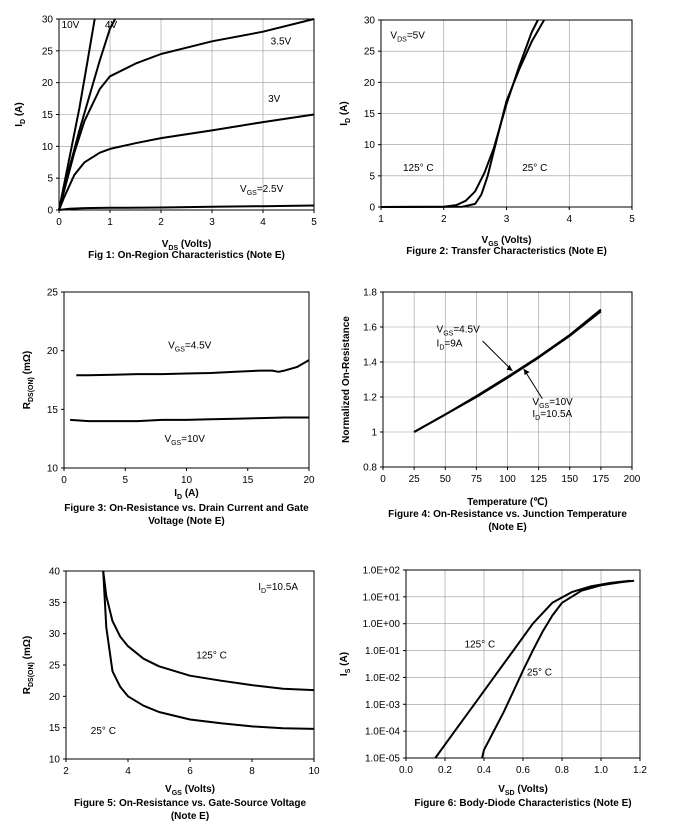 The height and width of the screenshot is (829, 674). I want to click on y-tick-label: 1.6, so click(370, 328).